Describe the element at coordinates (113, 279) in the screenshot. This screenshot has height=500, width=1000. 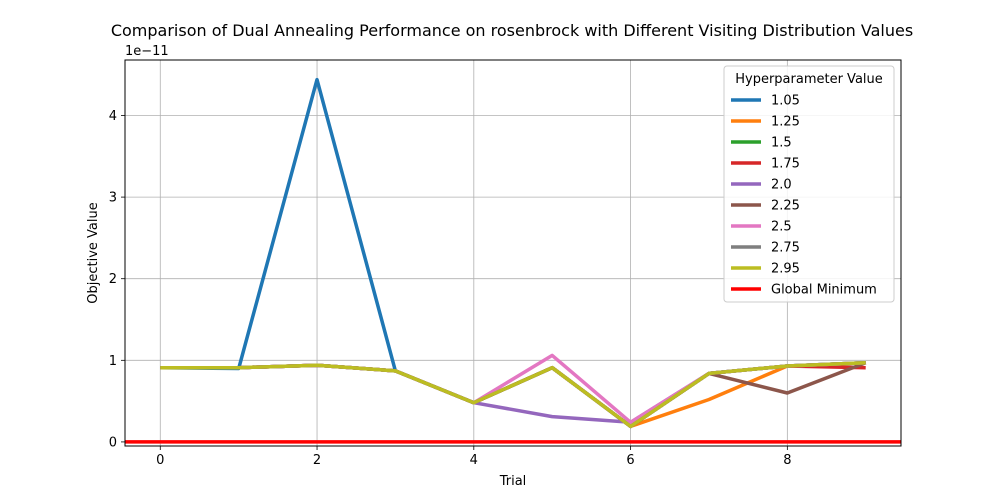
I see `y-tick-label: 2` at that location.